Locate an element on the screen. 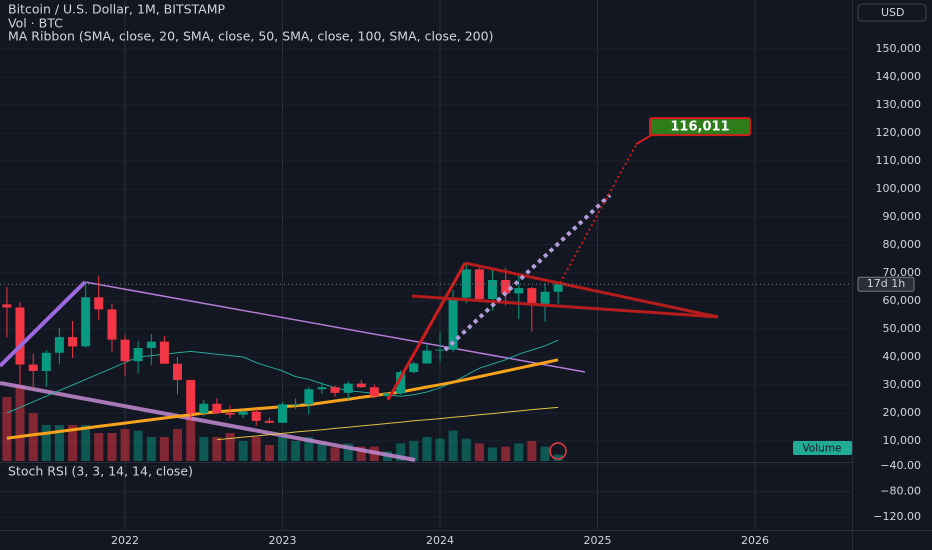  x-tick-label: 2022 is located at coordinates (125, 540).